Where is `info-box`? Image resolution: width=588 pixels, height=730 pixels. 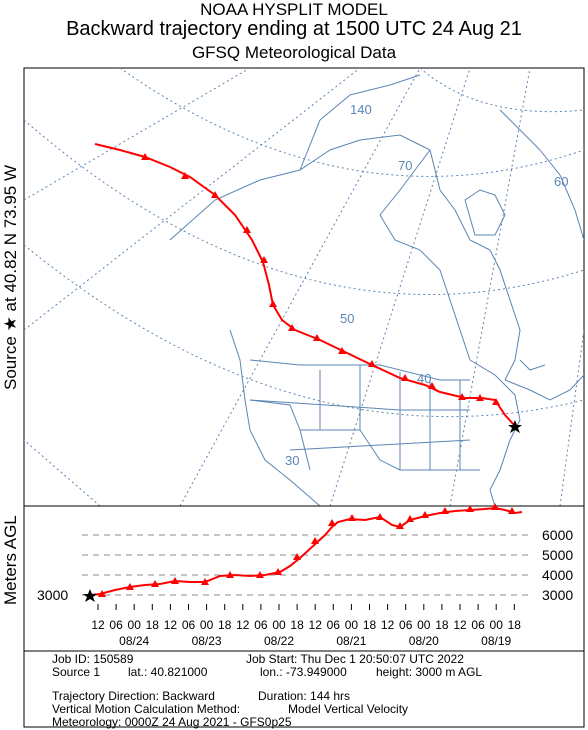
info-box is located at coordinates (304, 689).